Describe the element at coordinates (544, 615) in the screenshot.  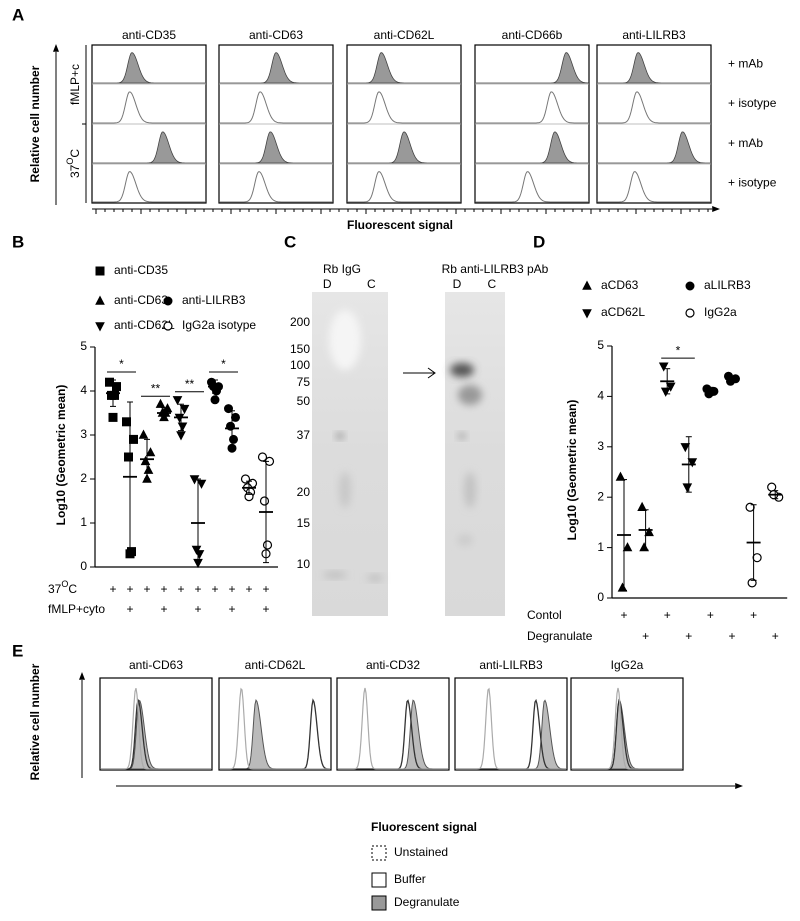
I see `condition-label: Contol` at that location.